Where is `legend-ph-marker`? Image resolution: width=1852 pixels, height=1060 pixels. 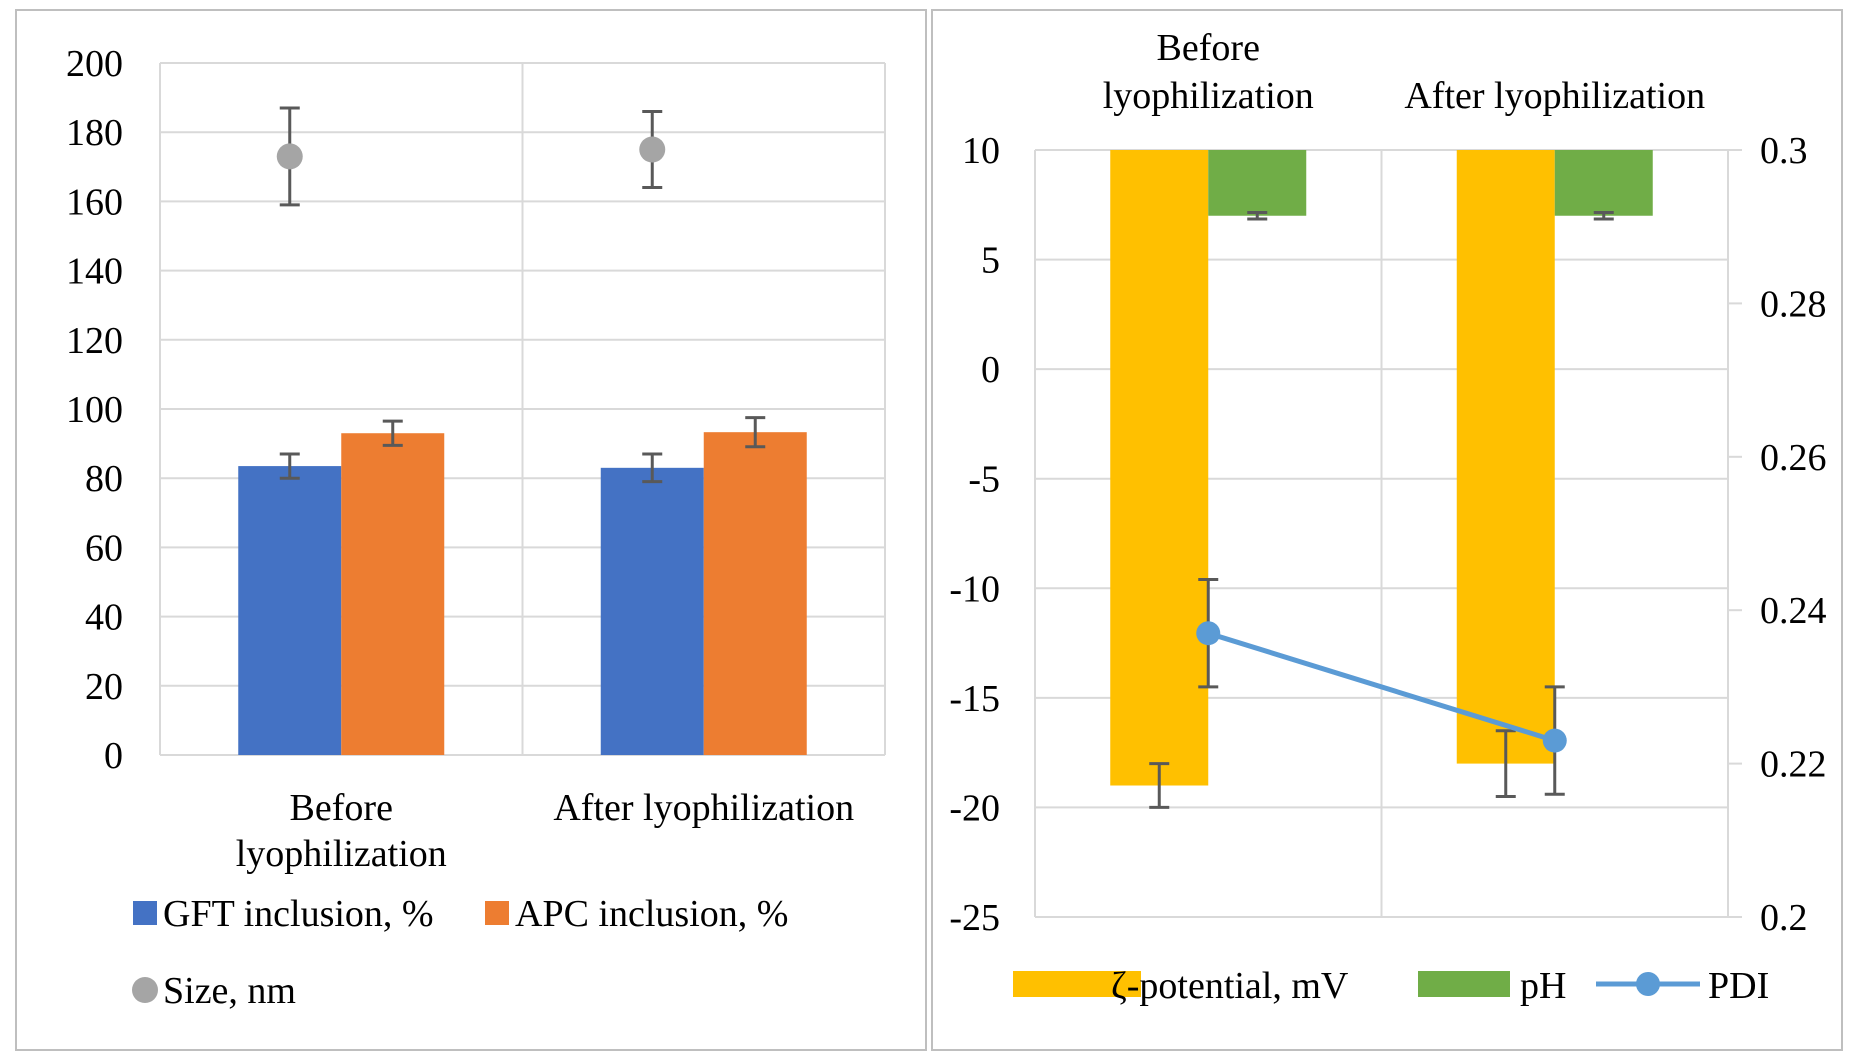
legend-ph-marker is located at coordinates (1464, 984).